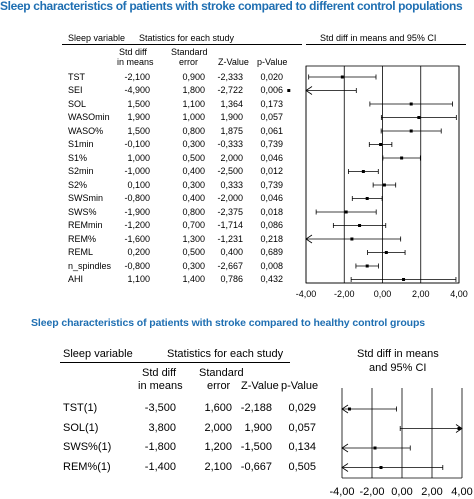 Image resolution: width=474 pixels, height=499 pixels. What do you see at coordinates (175, 362) in the screenshot?
I see `panel2-header-rule` at bounding box center [175, 362].